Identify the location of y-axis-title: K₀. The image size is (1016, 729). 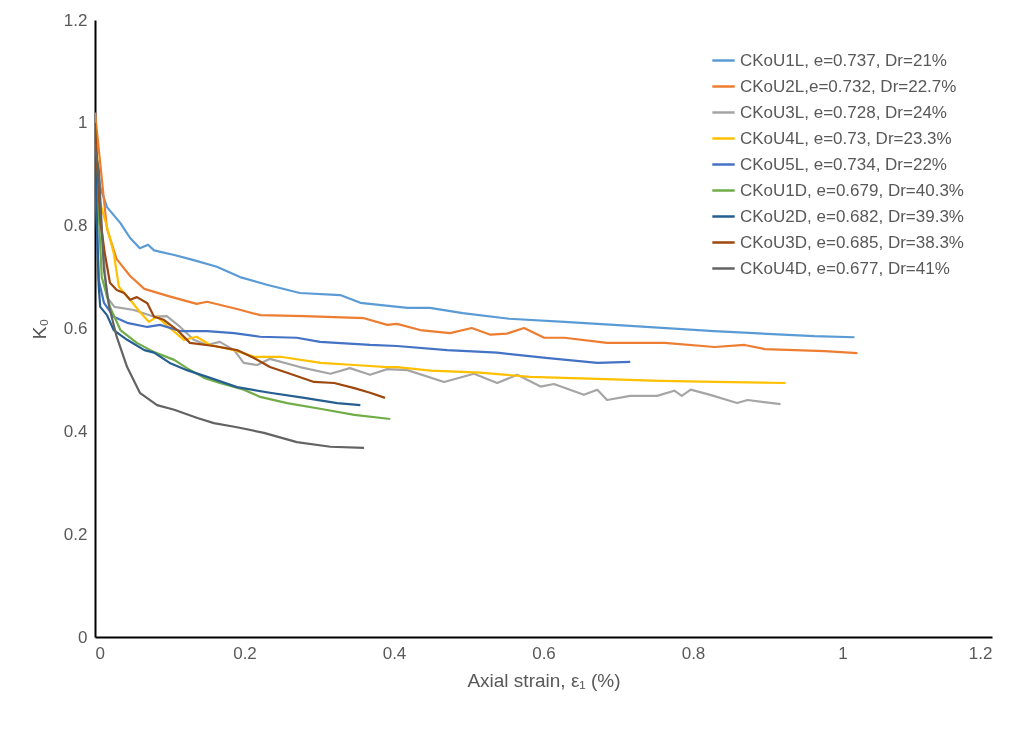
(39, 329).